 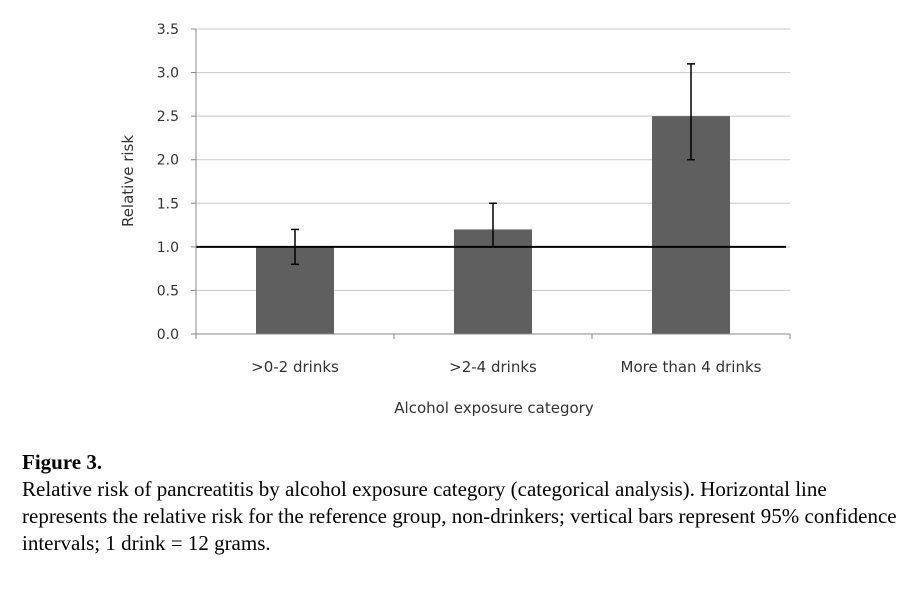 I want to click on y-tick-label: 2.5, so click(x=168, y=117).